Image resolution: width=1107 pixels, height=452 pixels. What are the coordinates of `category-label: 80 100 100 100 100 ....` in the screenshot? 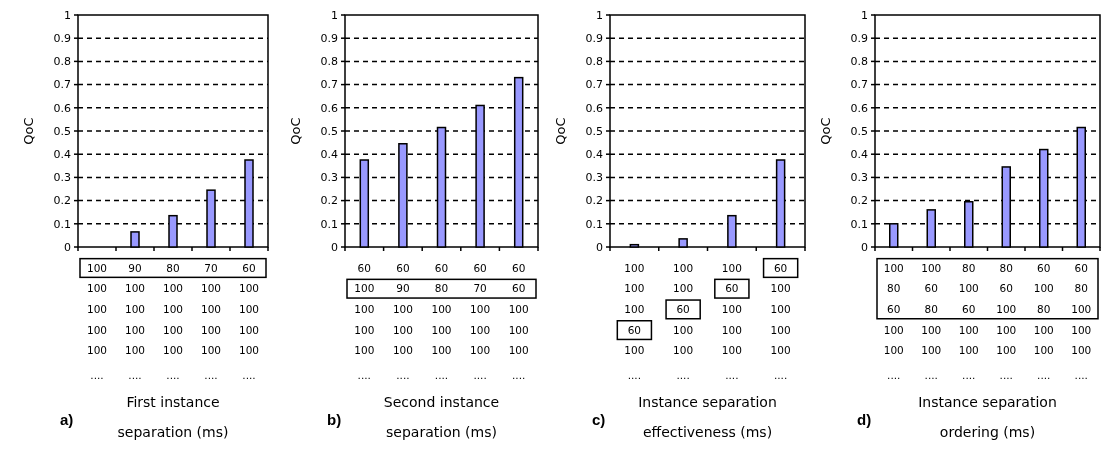 It's located at (173, 321).